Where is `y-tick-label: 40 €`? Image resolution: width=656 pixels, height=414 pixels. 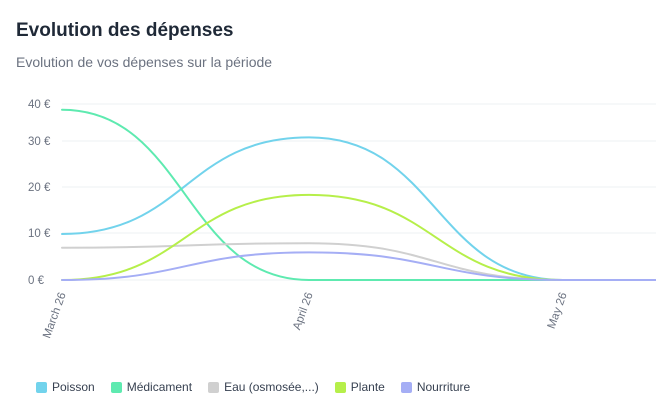
y-tick-label: 40 € is located at coordinates (39, 105).